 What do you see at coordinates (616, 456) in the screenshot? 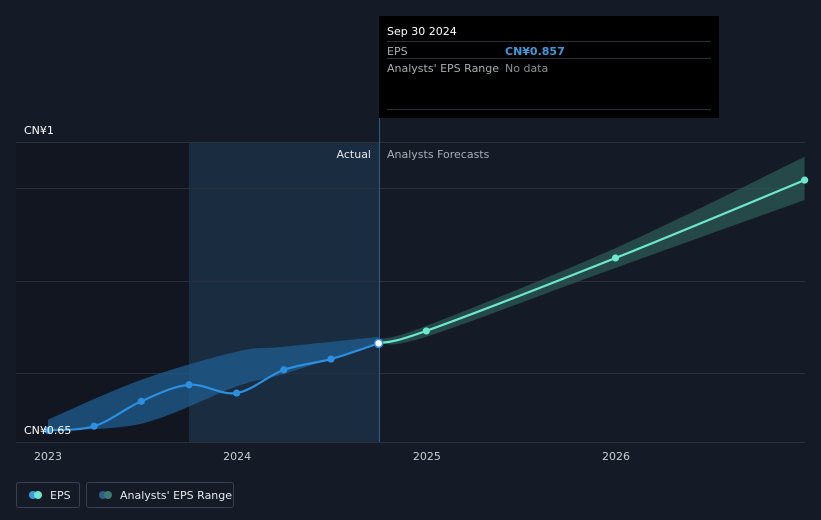
I see `x-tick-2026: 2026` at bounding box center [616, 456].